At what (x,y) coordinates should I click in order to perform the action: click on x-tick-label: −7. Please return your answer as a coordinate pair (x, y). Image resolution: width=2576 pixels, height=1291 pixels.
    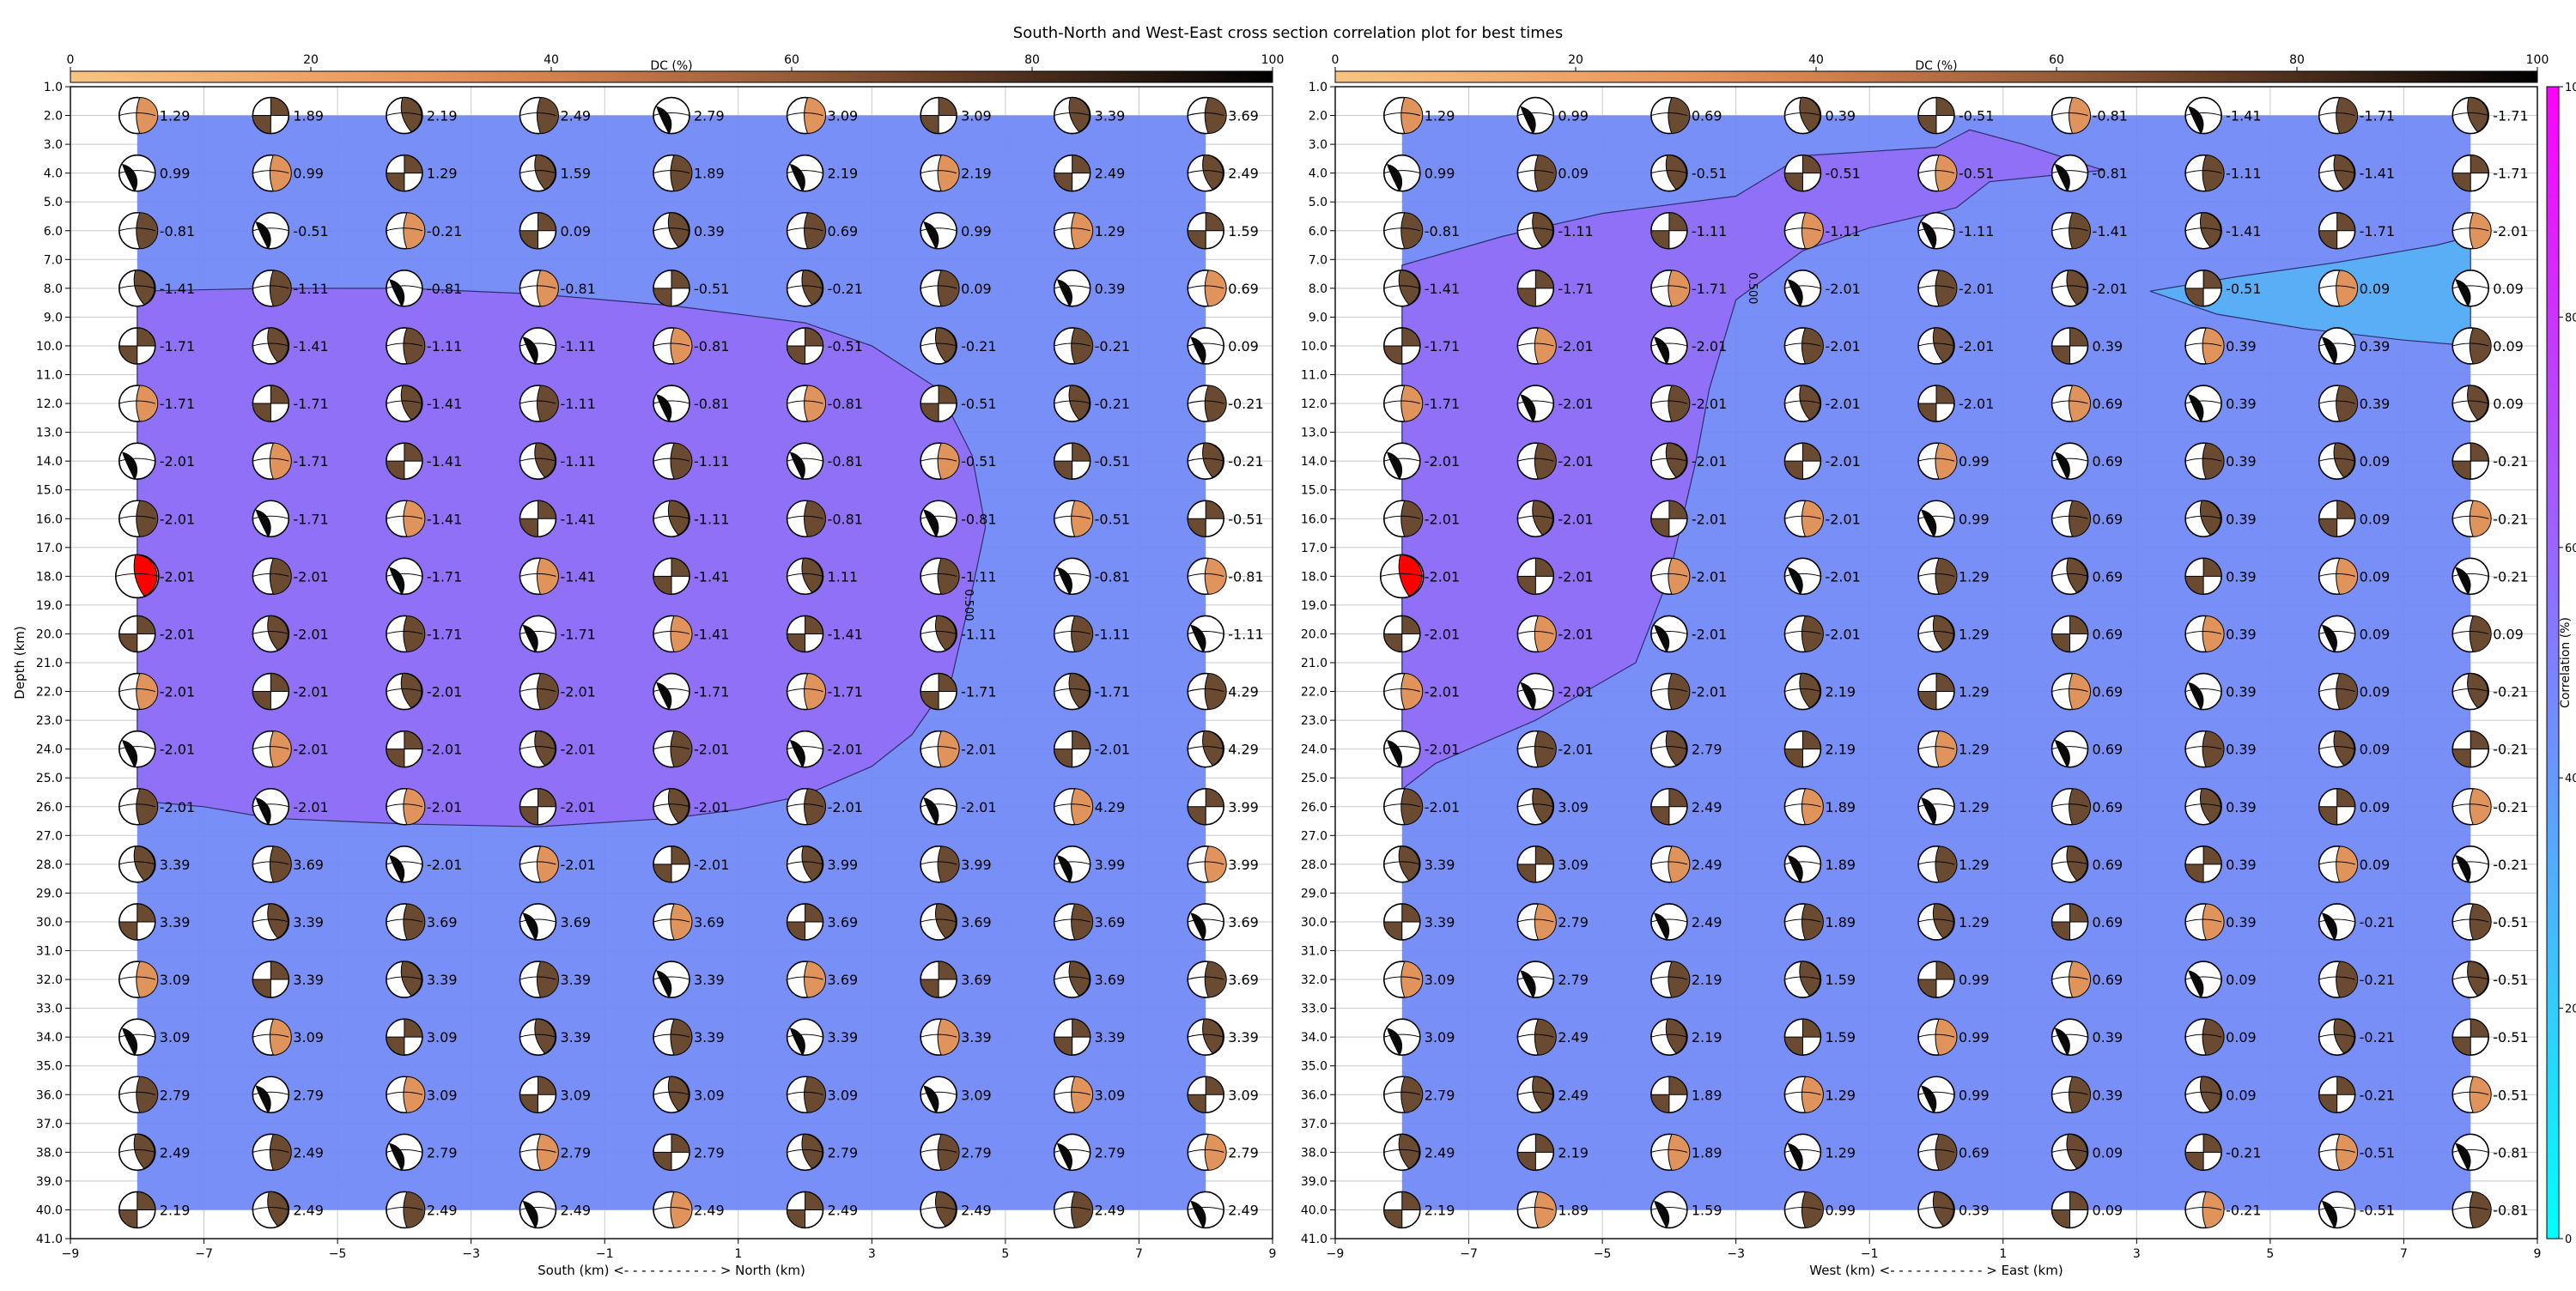
    Looking at the image, I should click on (204, 1254).